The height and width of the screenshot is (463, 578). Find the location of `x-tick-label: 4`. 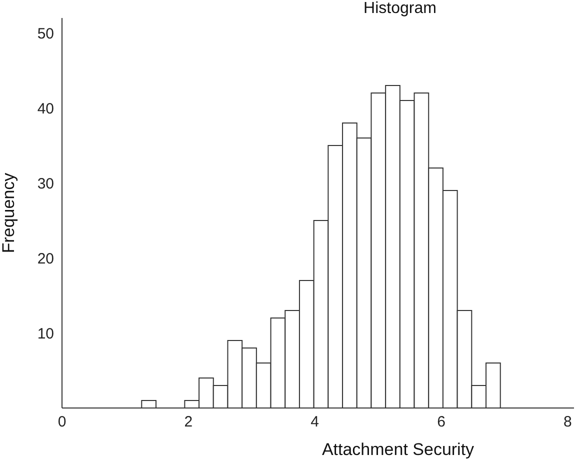

x-tick-label: 4 is located at coordinates (315, 422).